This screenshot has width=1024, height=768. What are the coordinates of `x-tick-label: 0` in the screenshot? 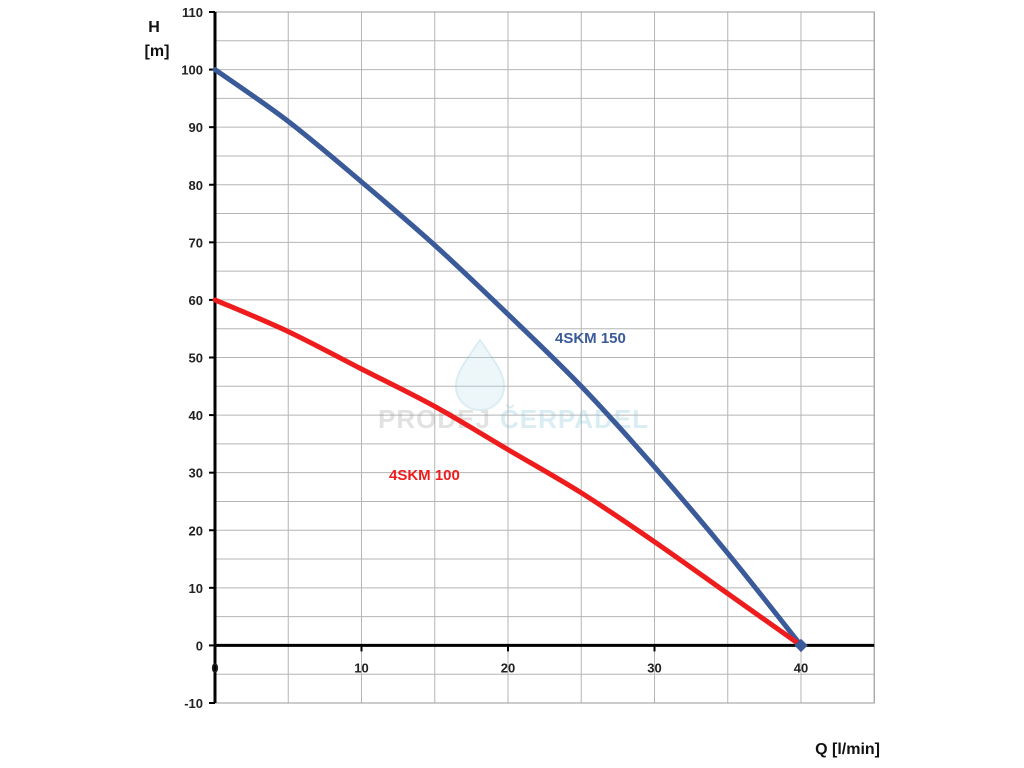 It's located at (214, 667).